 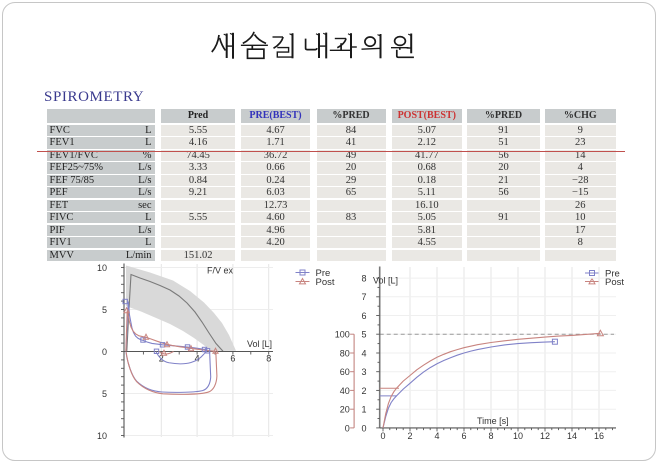 I want to click on svg-text: 20, so click(x=345, y=410).